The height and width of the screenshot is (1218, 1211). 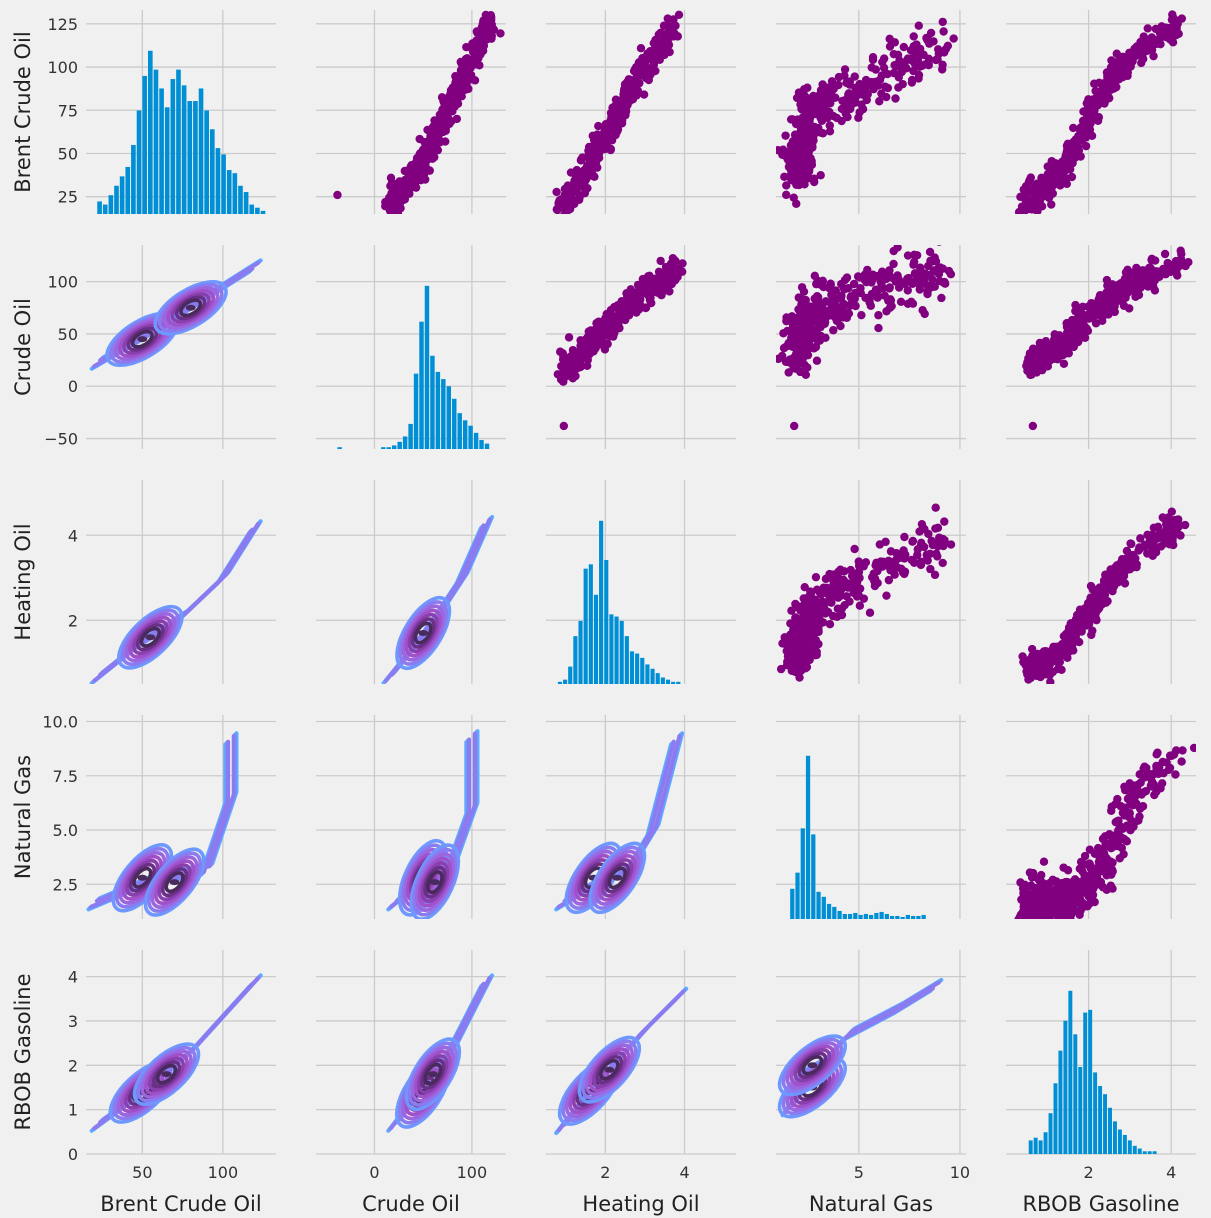 What do you see at coordinates (68, 197) in the screenshot?
I see `y-tick-label: 25` at bounding box center [68, 197].